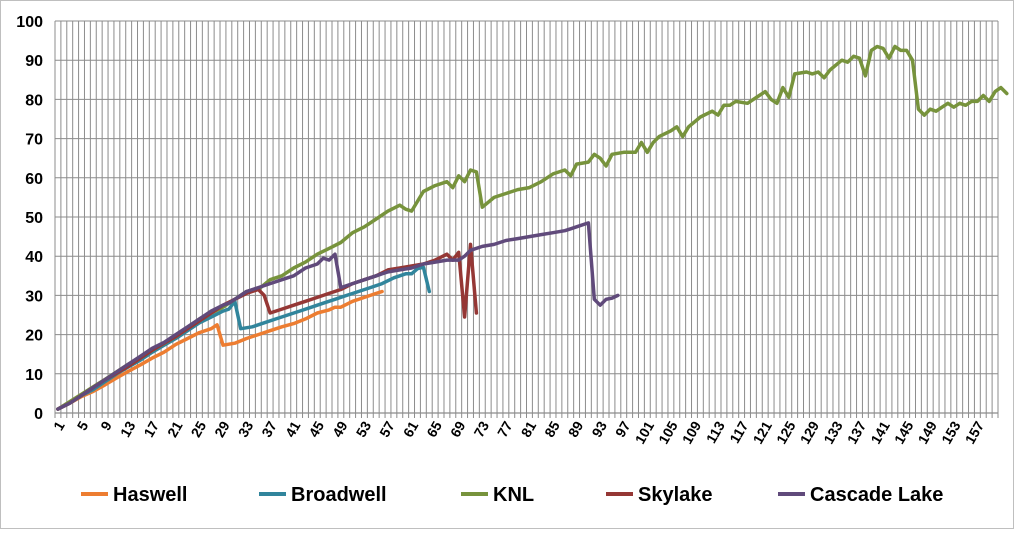 Image resolution: width=1014 pixels, height=533 pixels. Describe the element at coordinates (692, 432) in the screenshot. I see `x-tick-label: 109` at that location.